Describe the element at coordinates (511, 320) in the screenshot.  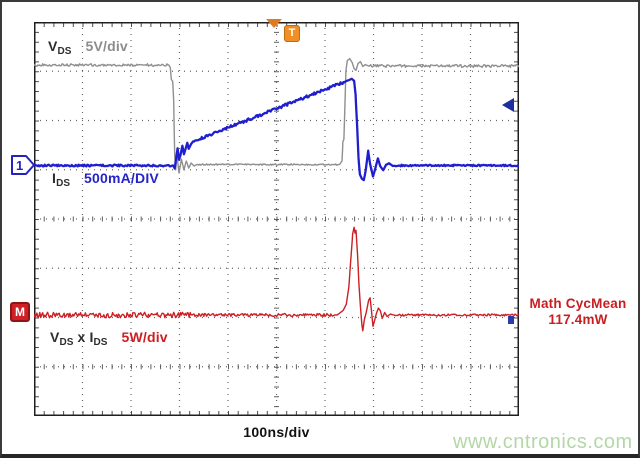
I see `math-position-marker-icon` at that location.